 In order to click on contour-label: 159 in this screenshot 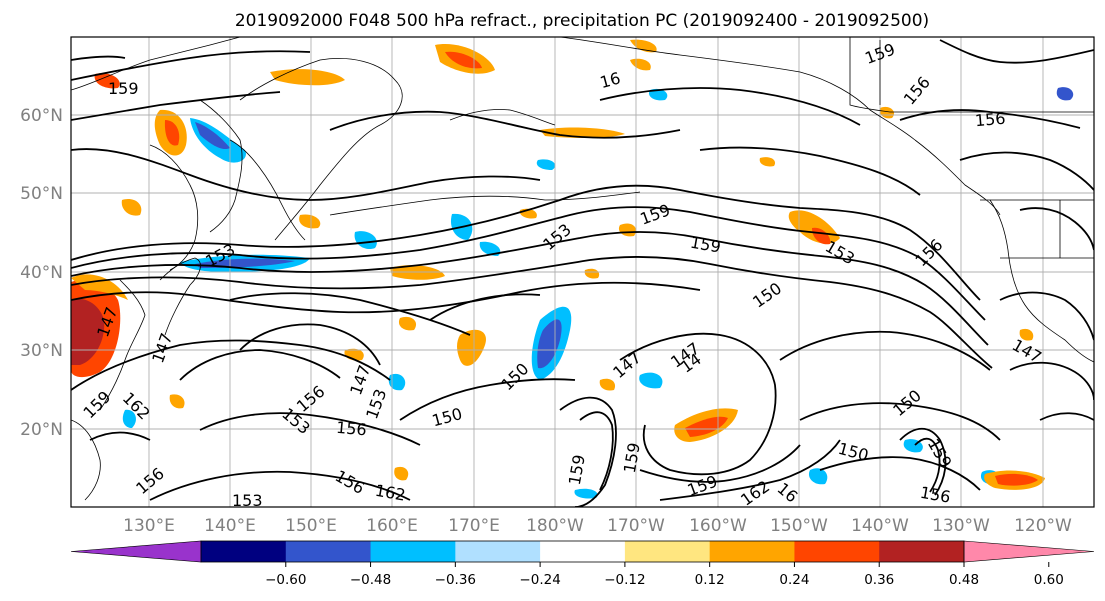, I will do `click(123, 88)`.